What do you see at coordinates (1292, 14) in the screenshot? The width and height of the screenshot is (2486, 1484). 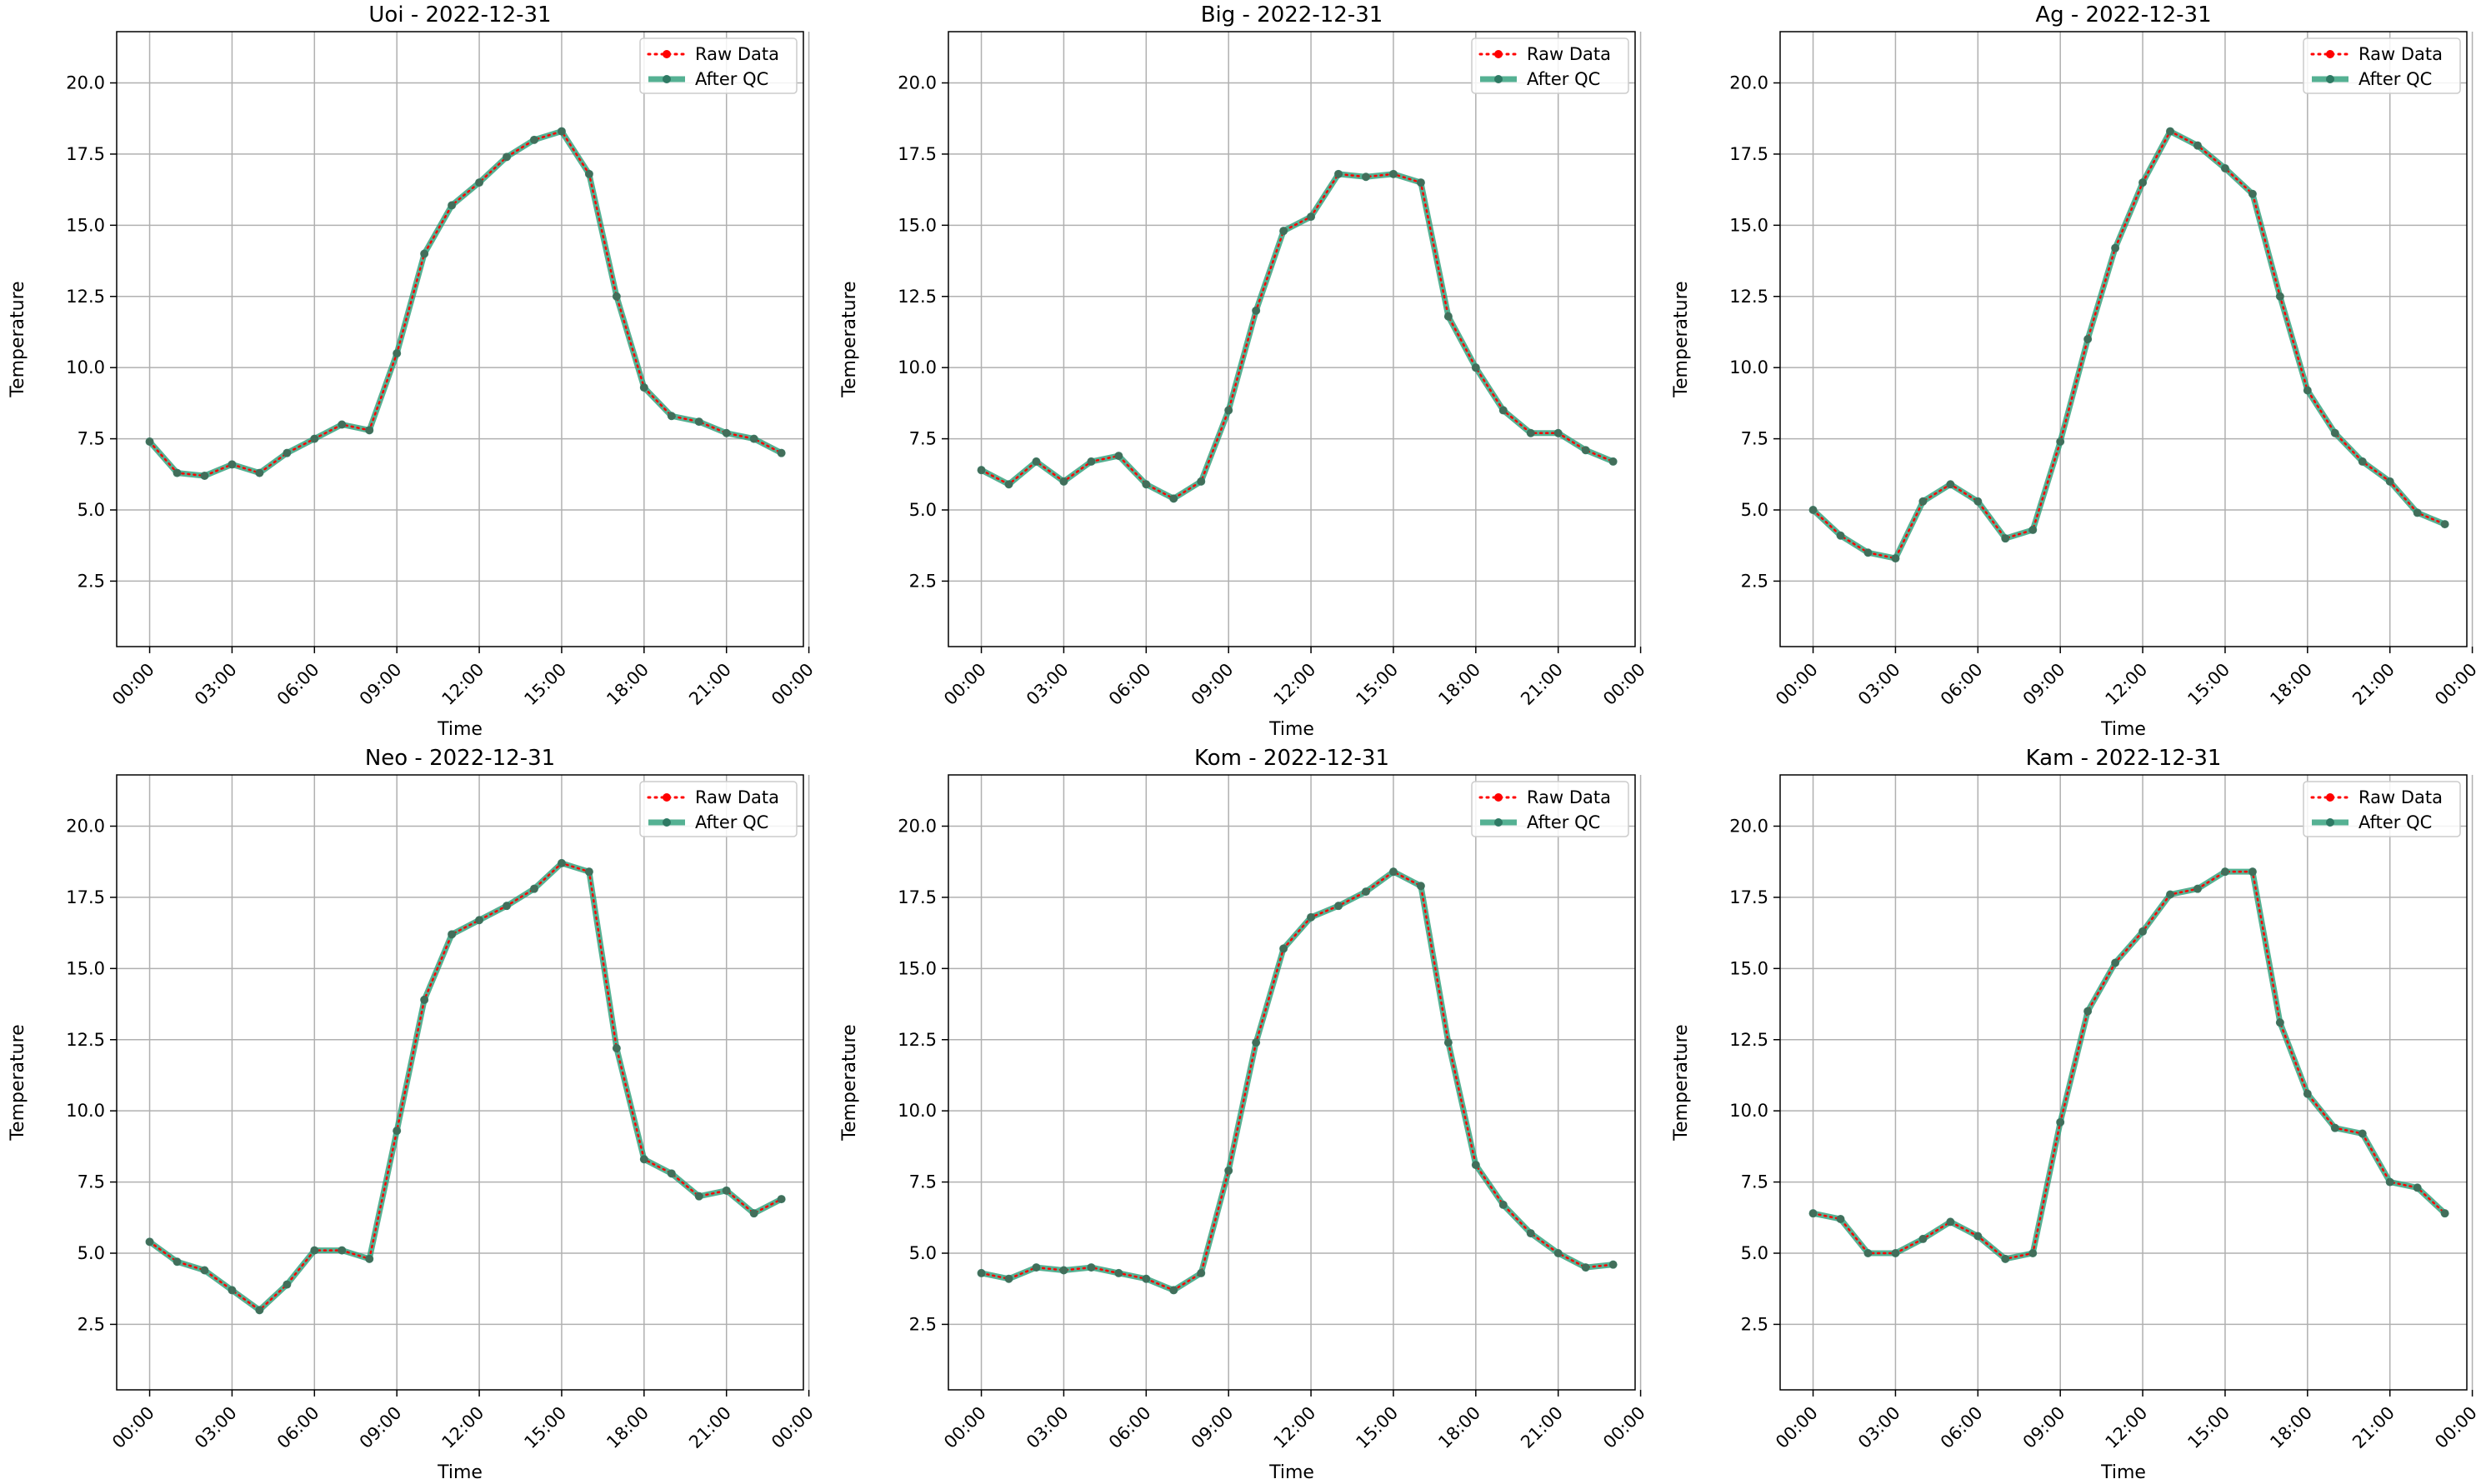 I see `chart-title: Big - 2022-12-31` at bounding box center [1292, 14].